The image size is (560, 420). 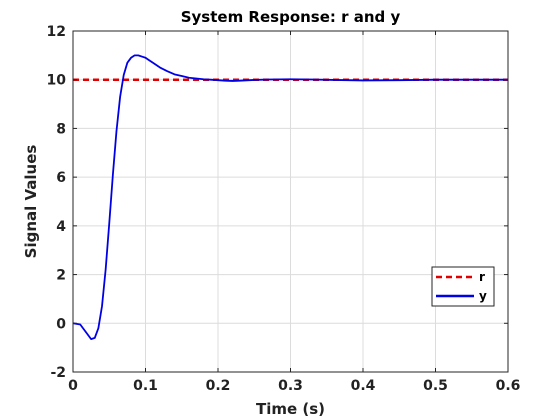 What do you see at coordinates (61, 276) in the screenshot?
I see `y-tick-label: 2` at bounding box center [61, 276].